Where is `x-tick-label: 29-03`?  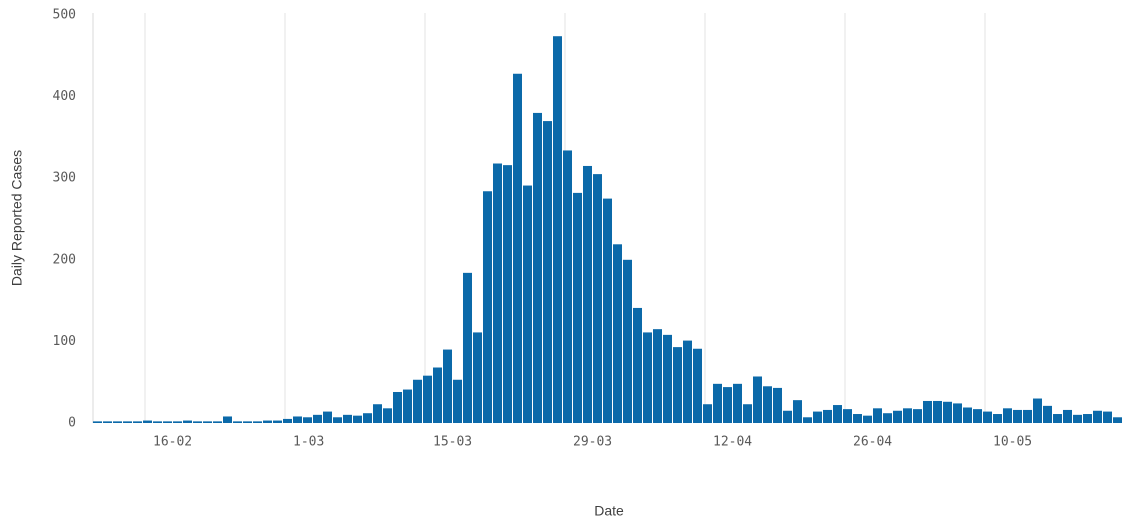
x-tick-label: 29-03 is located at coordinates (592, 442).